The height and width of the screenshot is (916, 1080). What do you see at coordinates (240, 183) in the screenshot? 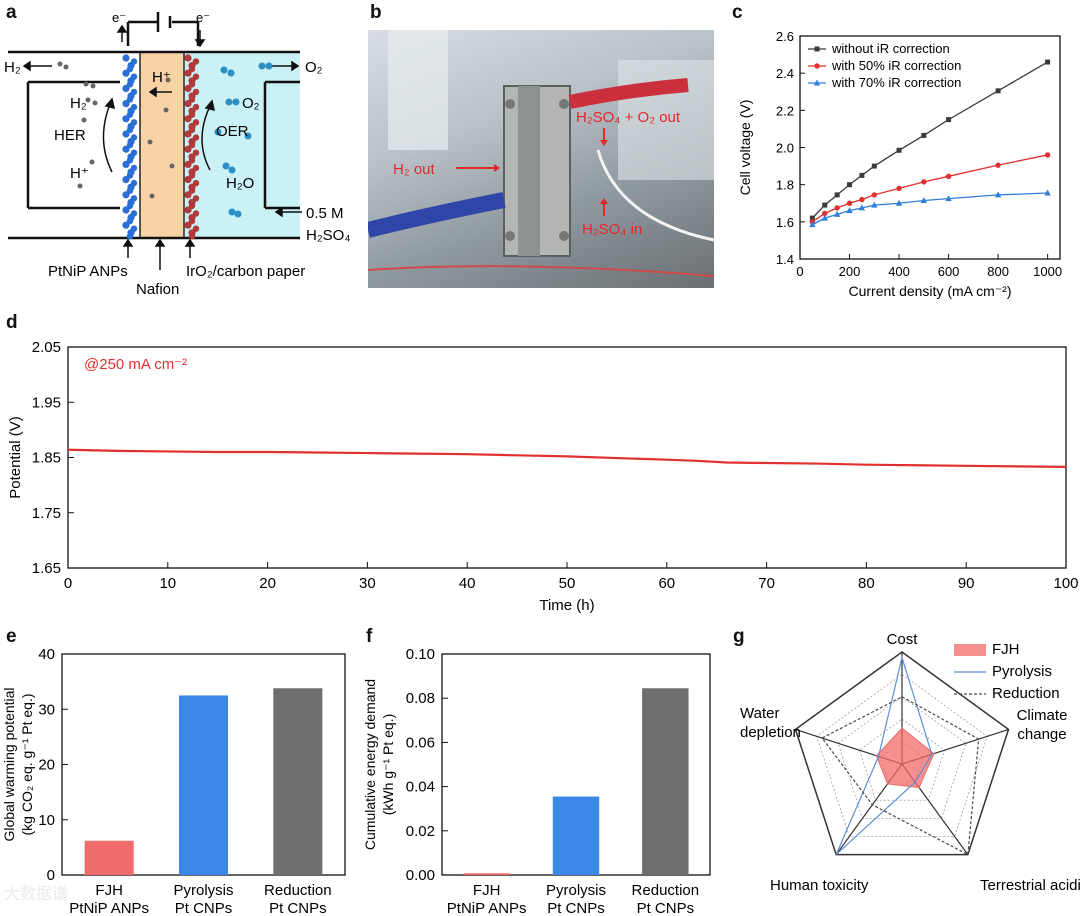
I see `h2o-label: H₂O` at bounding box center [240, 183].